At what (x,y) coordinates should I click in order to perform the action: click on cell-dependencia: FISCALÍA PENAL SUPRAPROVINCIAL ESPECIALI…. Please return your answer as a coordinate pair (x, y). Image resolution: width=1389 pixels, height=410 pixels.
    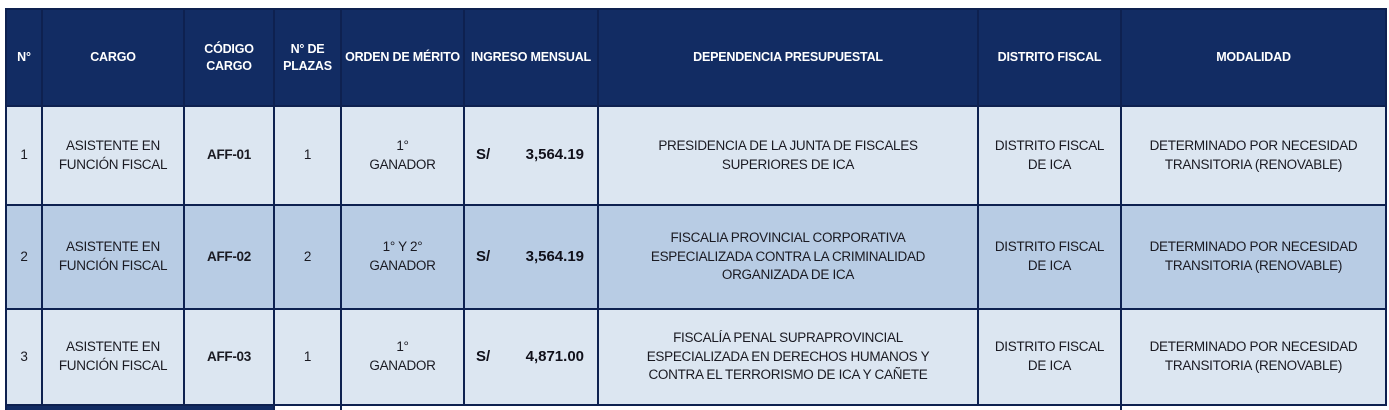
    Looking at the image, I should click on (788, 357).